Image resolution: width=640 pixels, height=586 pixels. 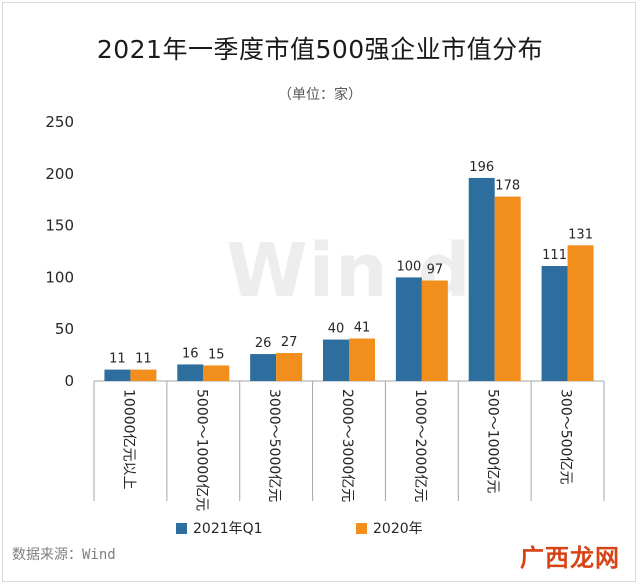 What do you see at coordinates (59, 122) in the screenshot?
I see `y-tick-label: 250` at bounding box center [59, 122].